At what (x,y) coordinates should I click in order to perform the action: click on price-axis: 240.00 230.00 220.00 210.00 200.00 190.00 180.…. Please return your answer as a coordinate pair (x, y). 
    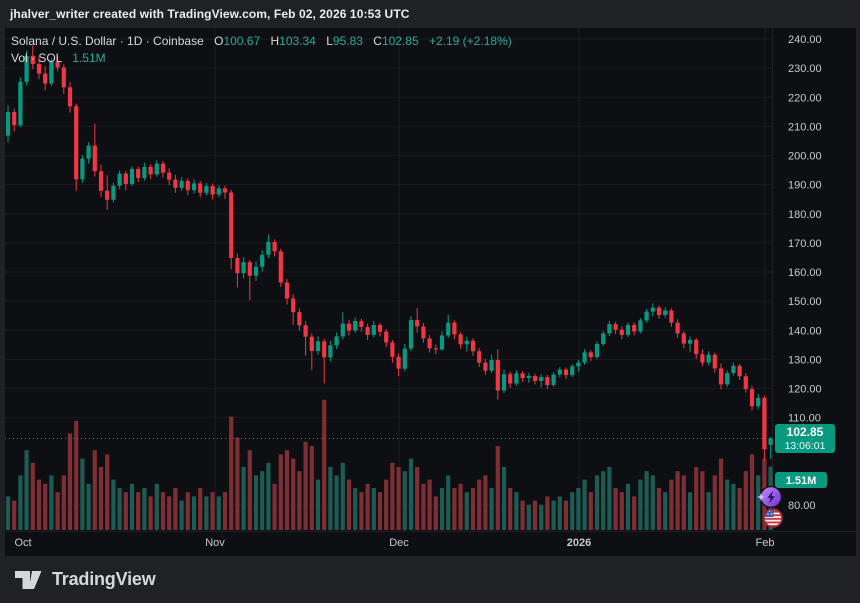
    Looking at the image, I should click on (805, 273).